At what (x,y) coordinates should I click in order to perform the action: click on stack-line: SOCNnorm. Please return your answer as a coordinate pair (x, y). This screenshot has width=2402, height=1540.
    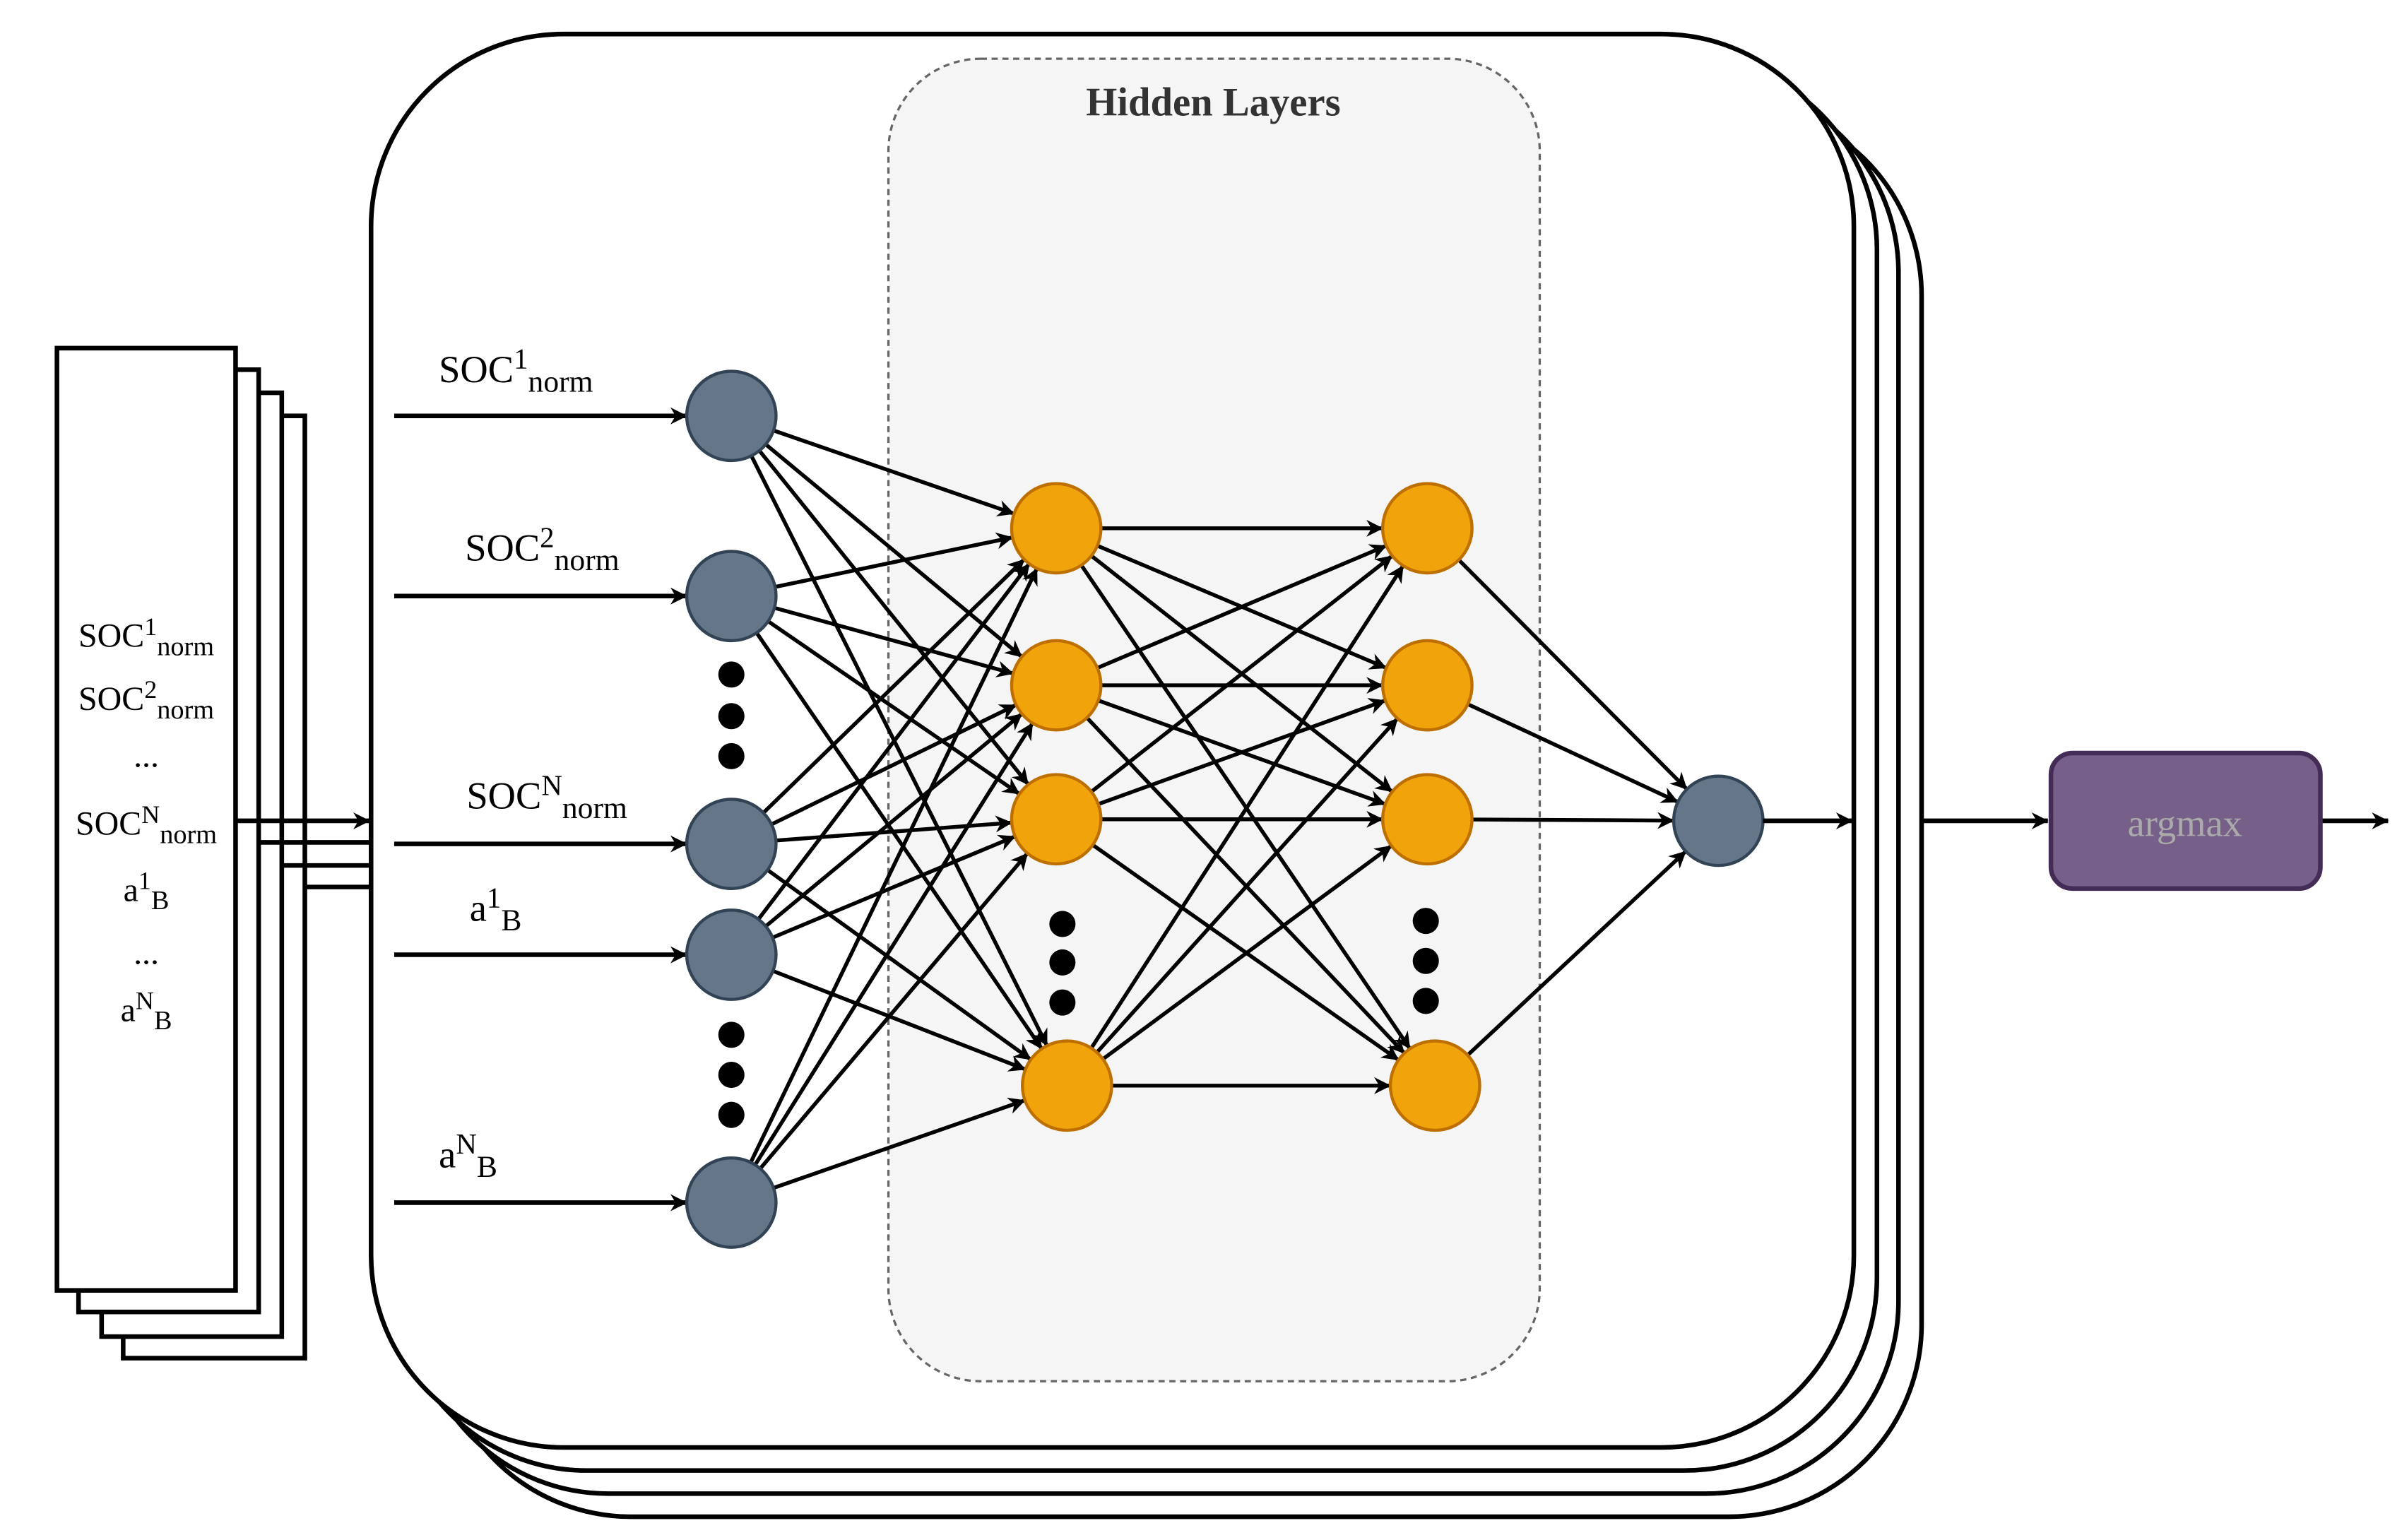
    Looking at the image, I should click on (146, 825).